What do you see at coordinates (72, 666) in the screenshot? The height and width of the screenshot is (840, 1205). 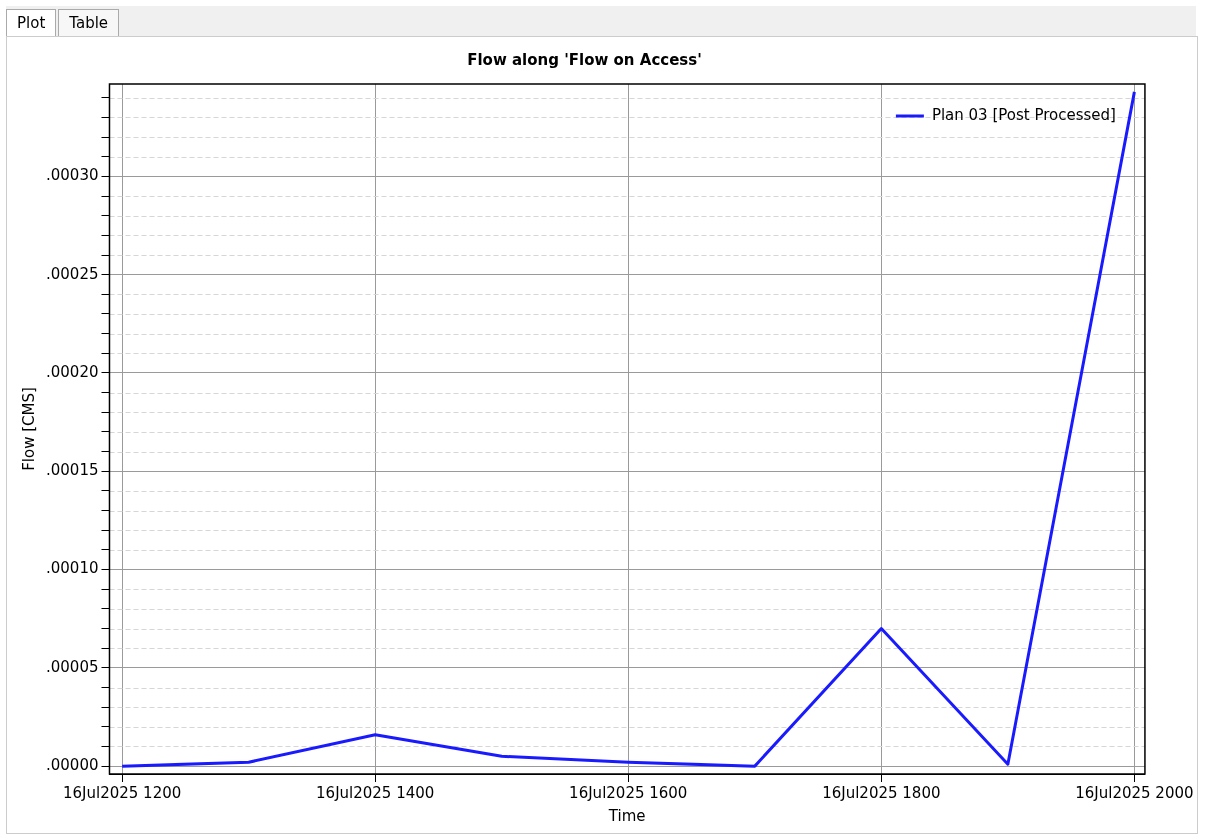 I see `y-tick-label: .00005` at bounding box center [72, 666].